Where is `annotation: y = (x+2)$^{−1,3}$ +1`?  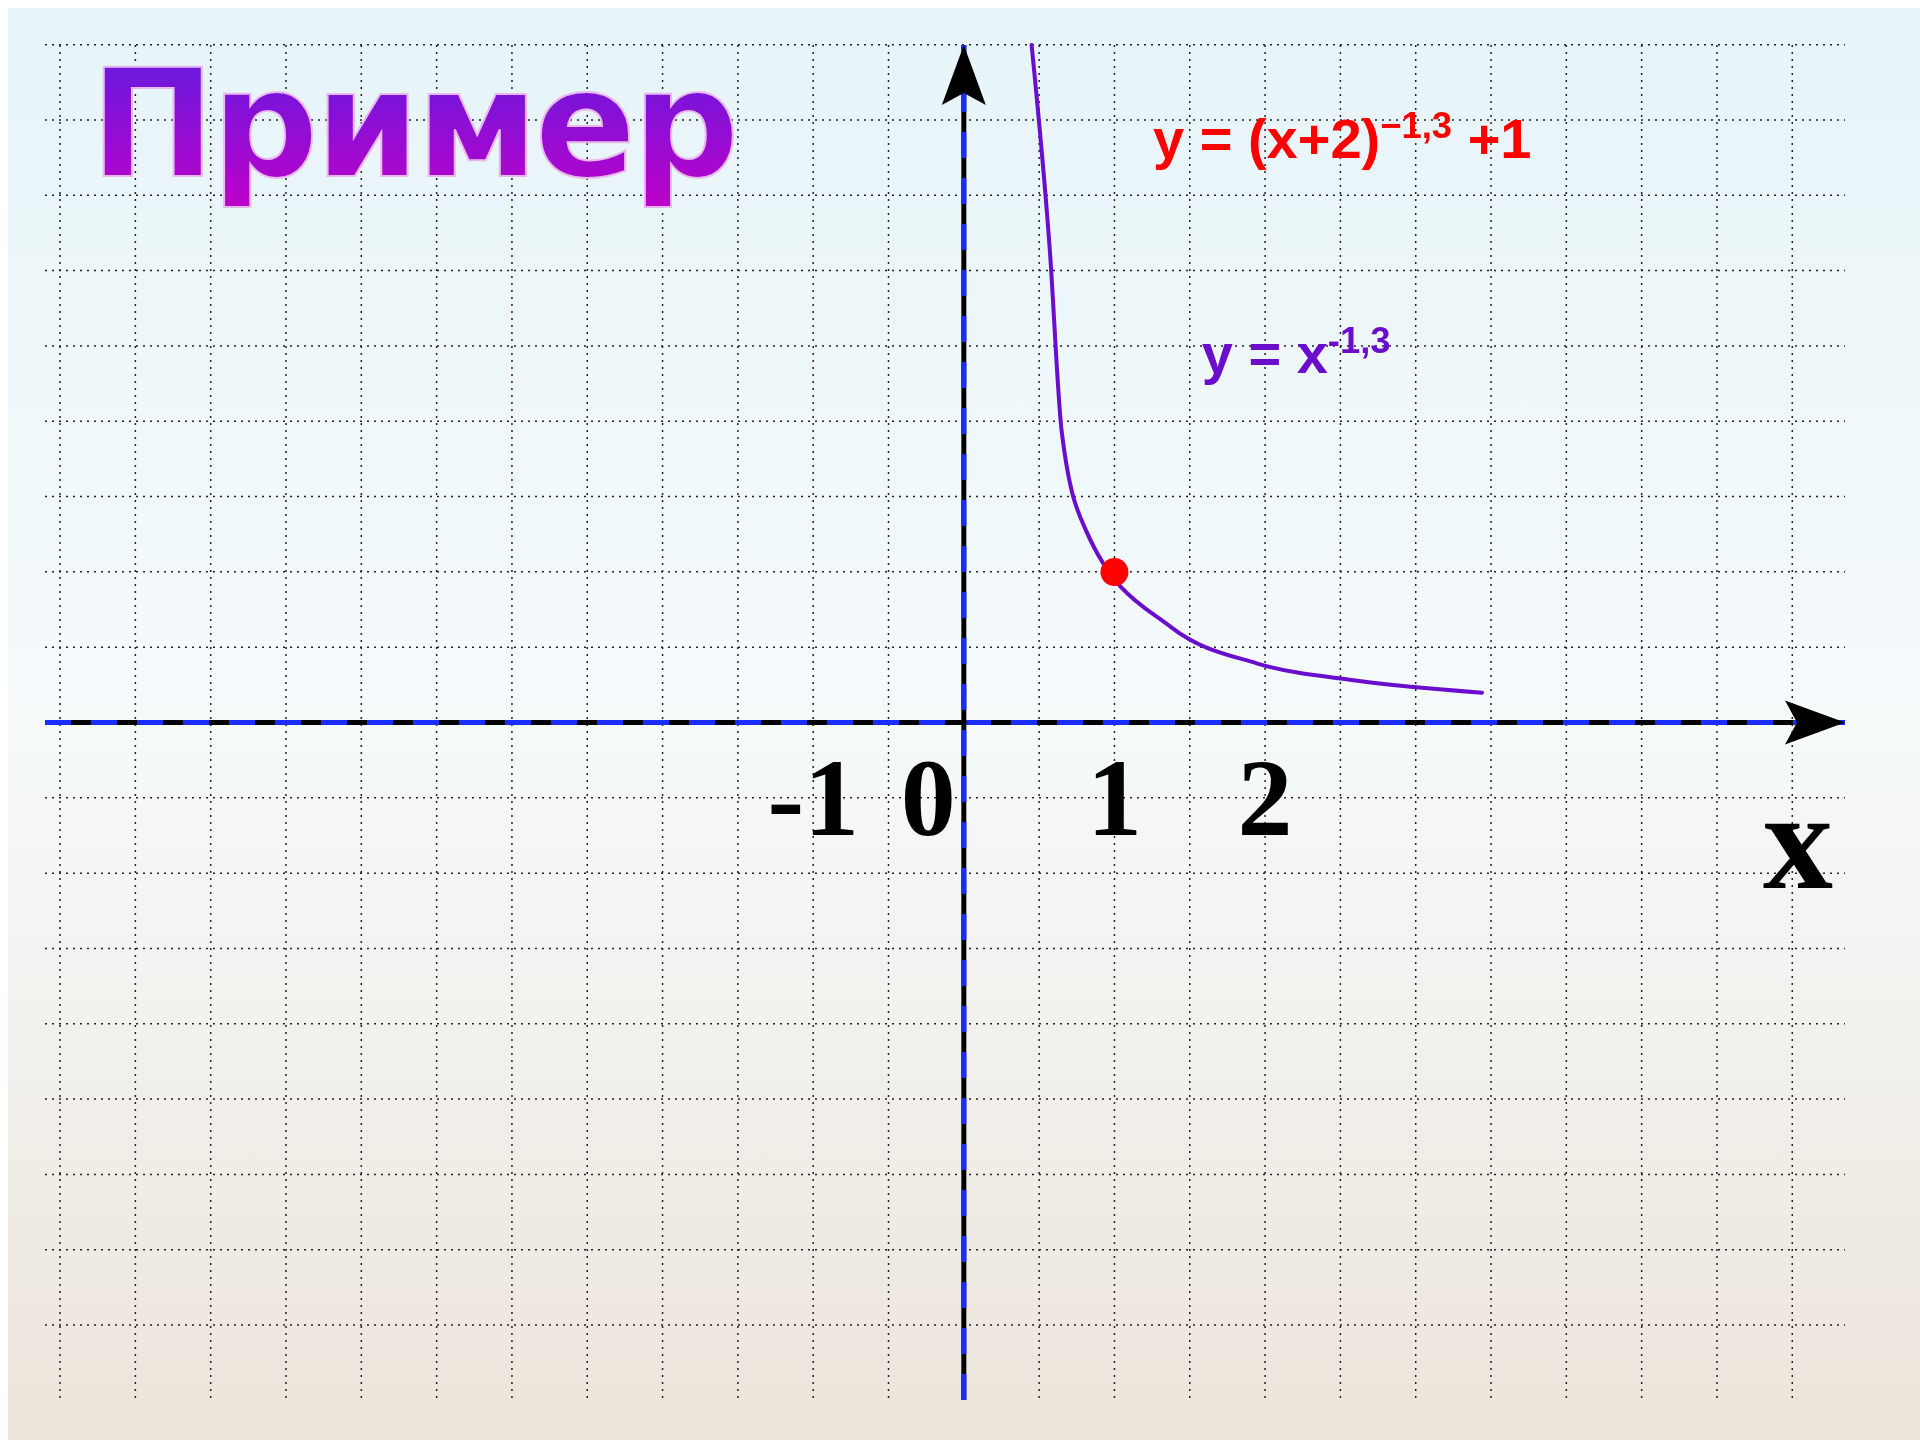
annotation: y = (x+2)$^{−1,3}$ +1 is located at coordinates (1342, 137).